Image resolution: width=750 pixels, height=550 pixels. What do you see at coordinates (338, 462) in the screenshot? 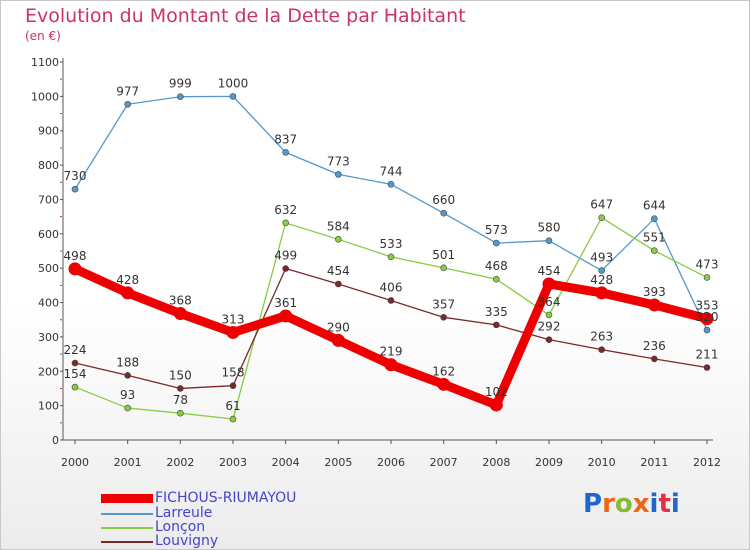
I see `x-tick-label: 2005` at bounding box center [338, 462].